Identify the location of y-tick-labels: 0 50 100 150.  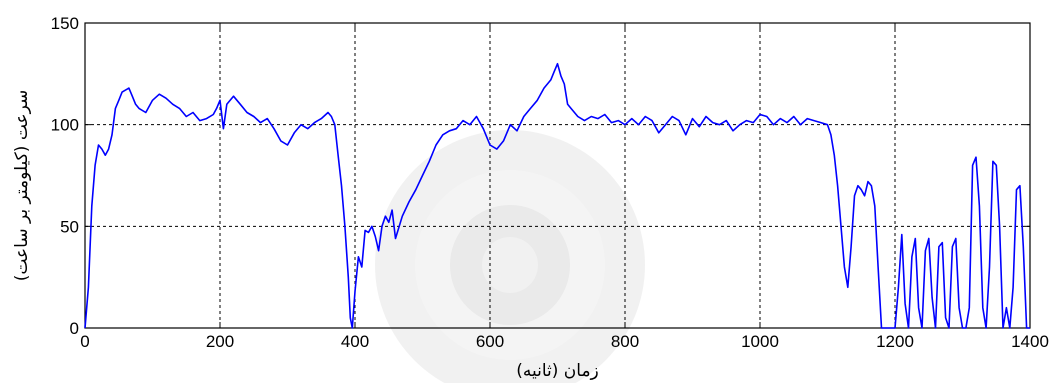
(65, 176).